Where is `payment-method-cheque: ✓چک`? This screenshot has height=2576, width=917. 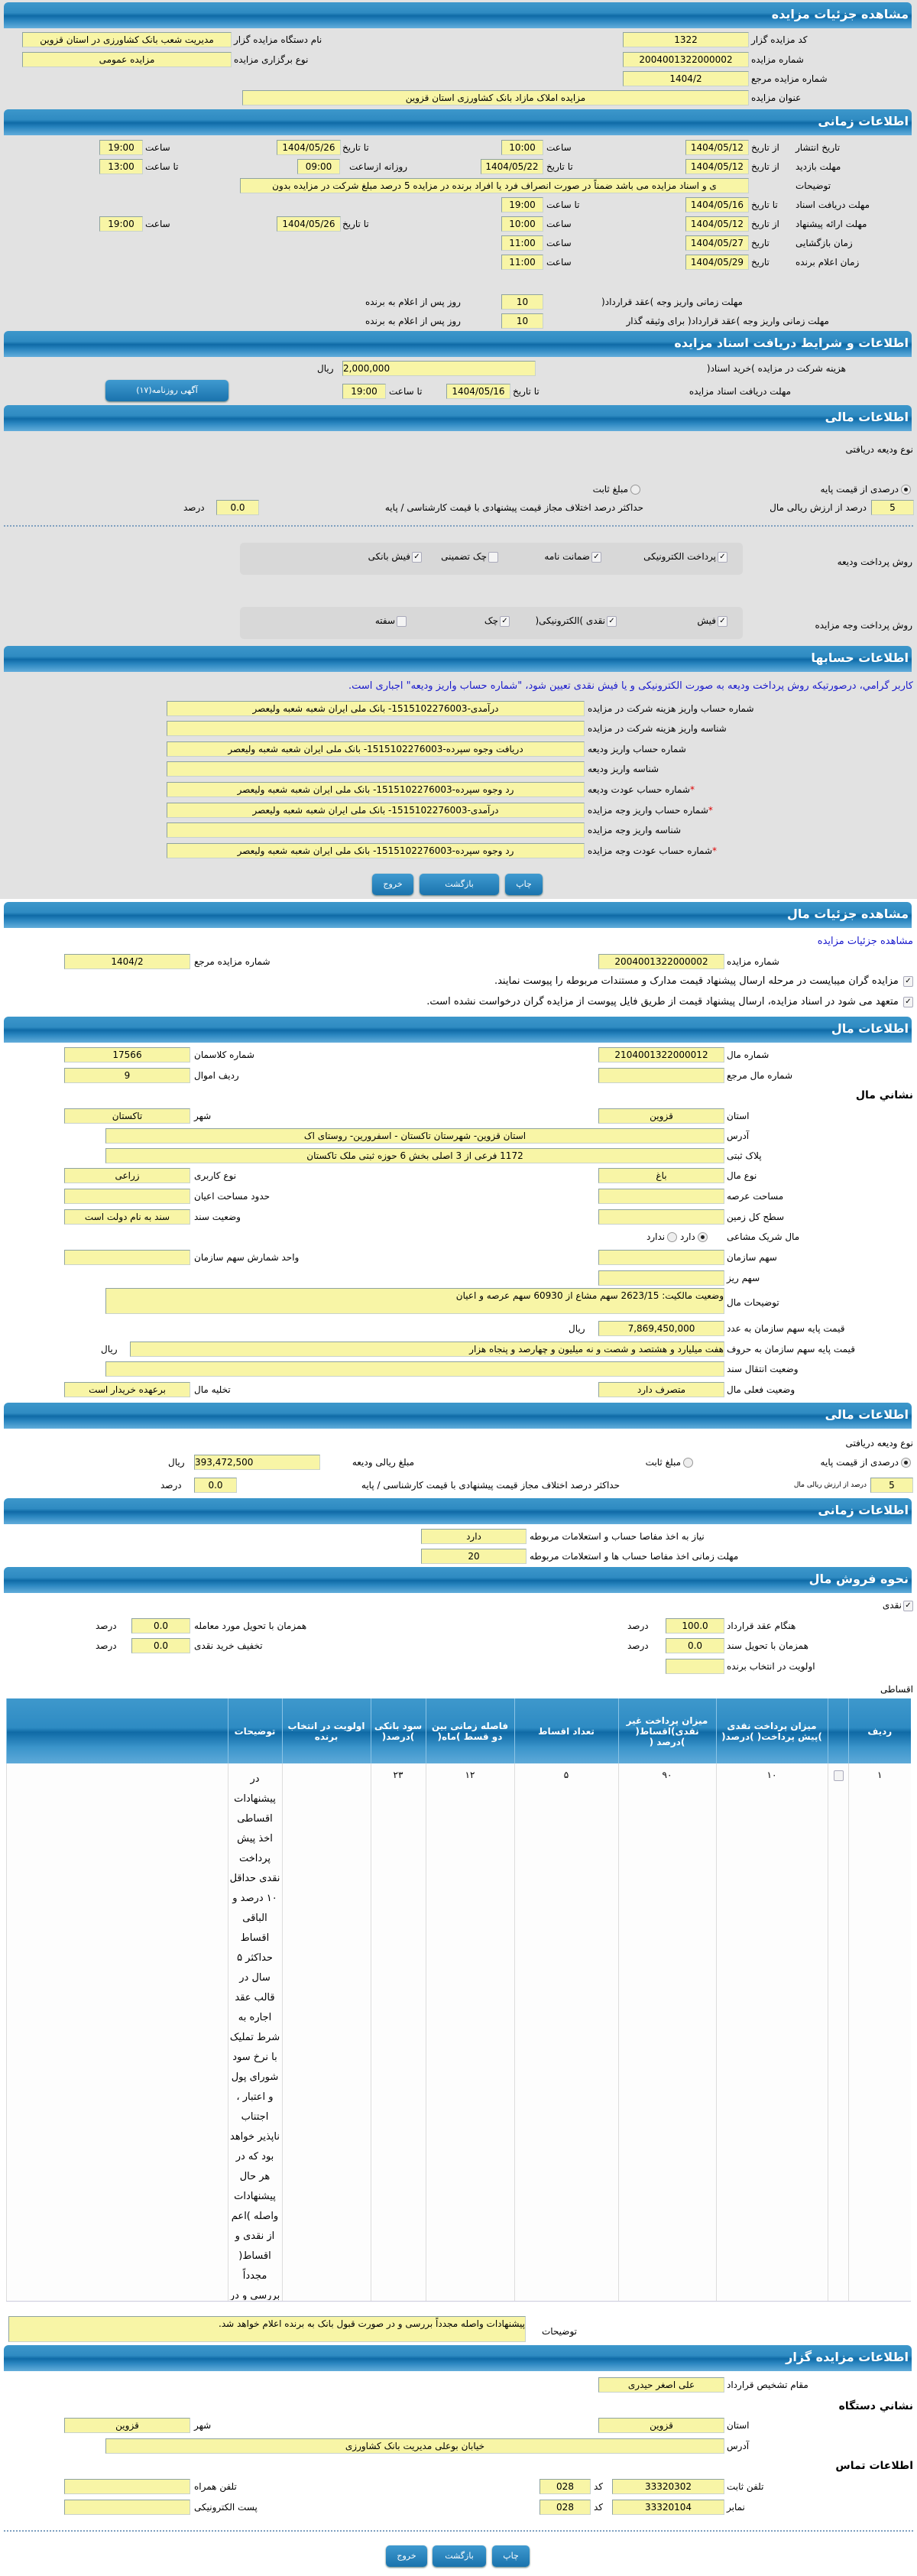
payment-method-cheque: ✓چک is located at coordinates (497, 621).